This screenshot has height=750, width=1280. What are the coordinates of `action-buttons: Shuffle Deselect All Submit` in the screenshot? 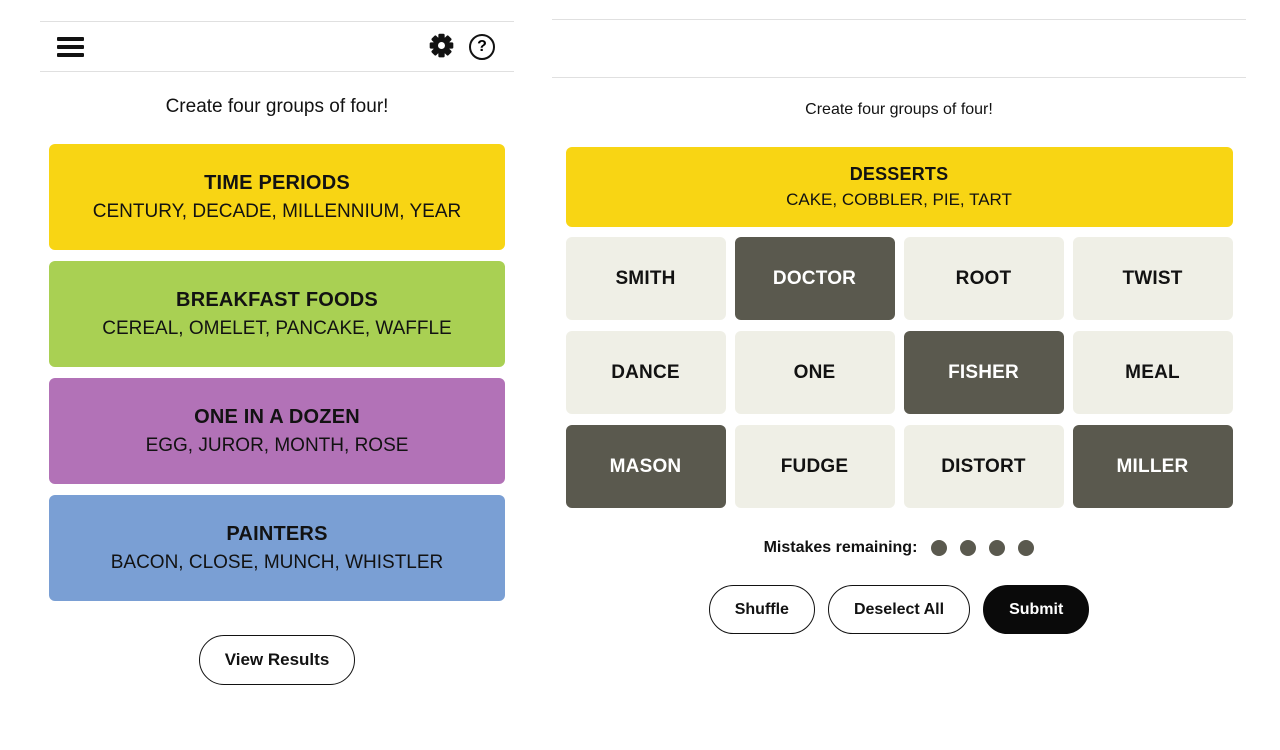 It's located at (899, 609).